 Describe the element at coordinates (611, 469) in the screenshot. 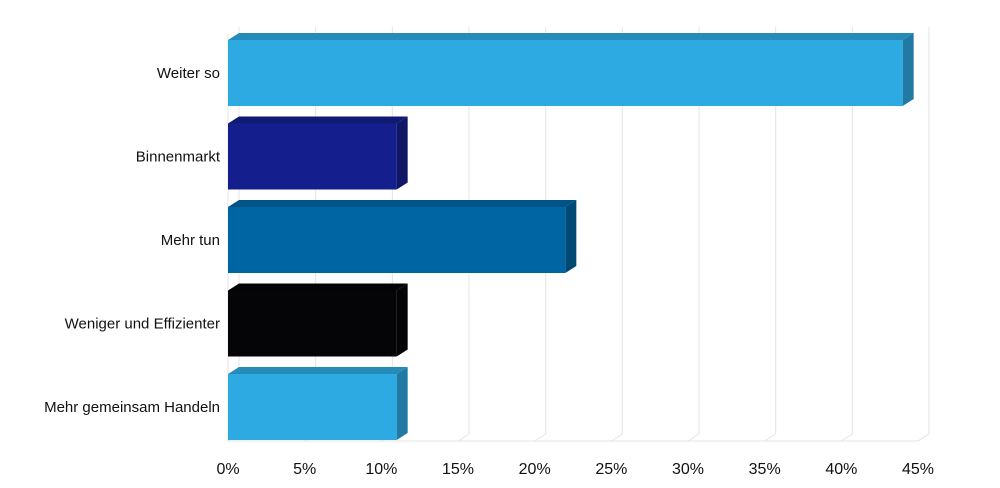

I see `x-tick-label-5: 25%` at that location.